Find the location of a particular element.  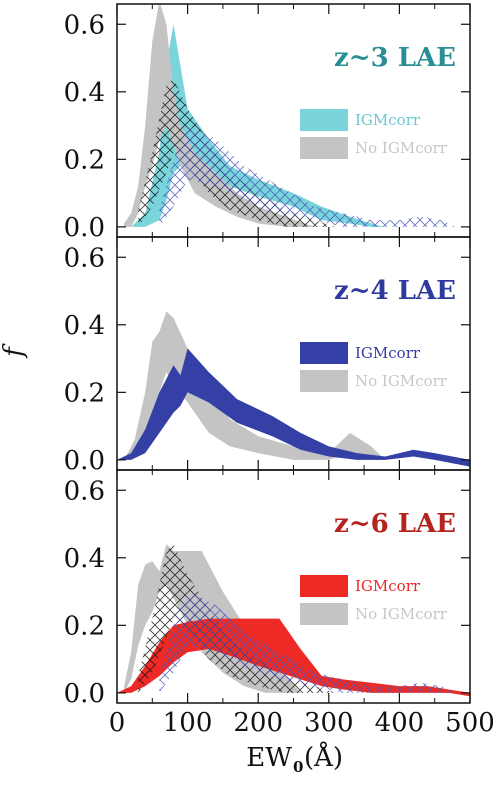

panel-title: z~3 LAE is located at coordinates (395, 58).